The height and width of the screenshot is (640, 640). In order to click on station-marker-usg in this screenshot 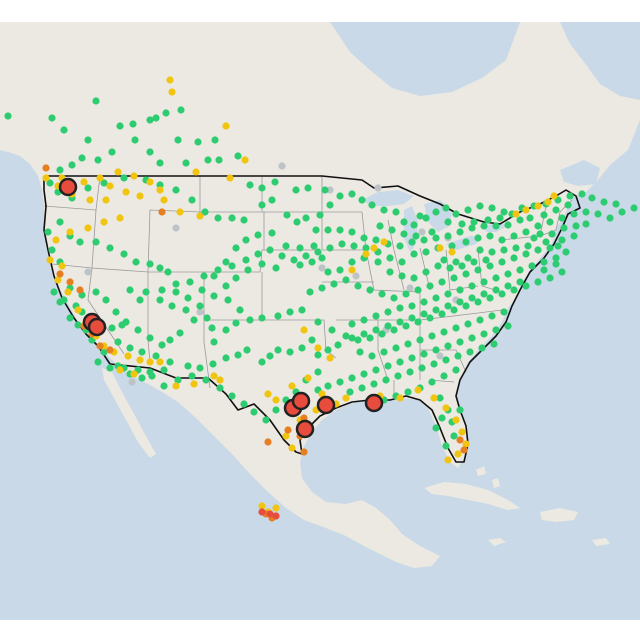, I will do `click(268, 442)`.